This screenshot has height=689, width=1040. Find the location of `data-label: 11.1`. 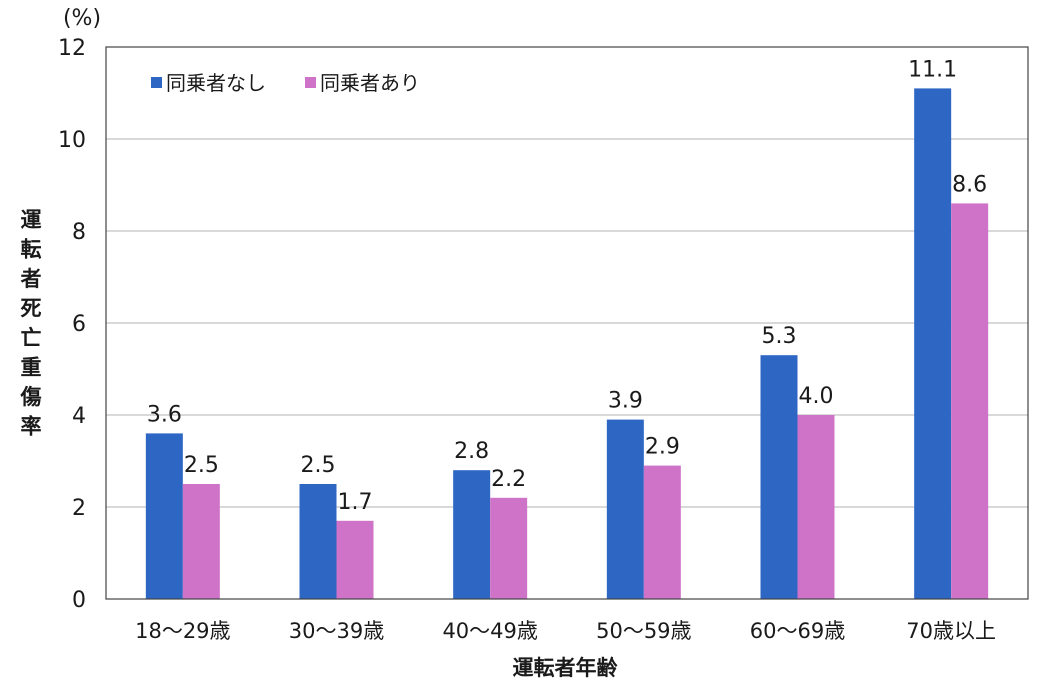

data-label: 11.1 is located at coordinates (932, 69).